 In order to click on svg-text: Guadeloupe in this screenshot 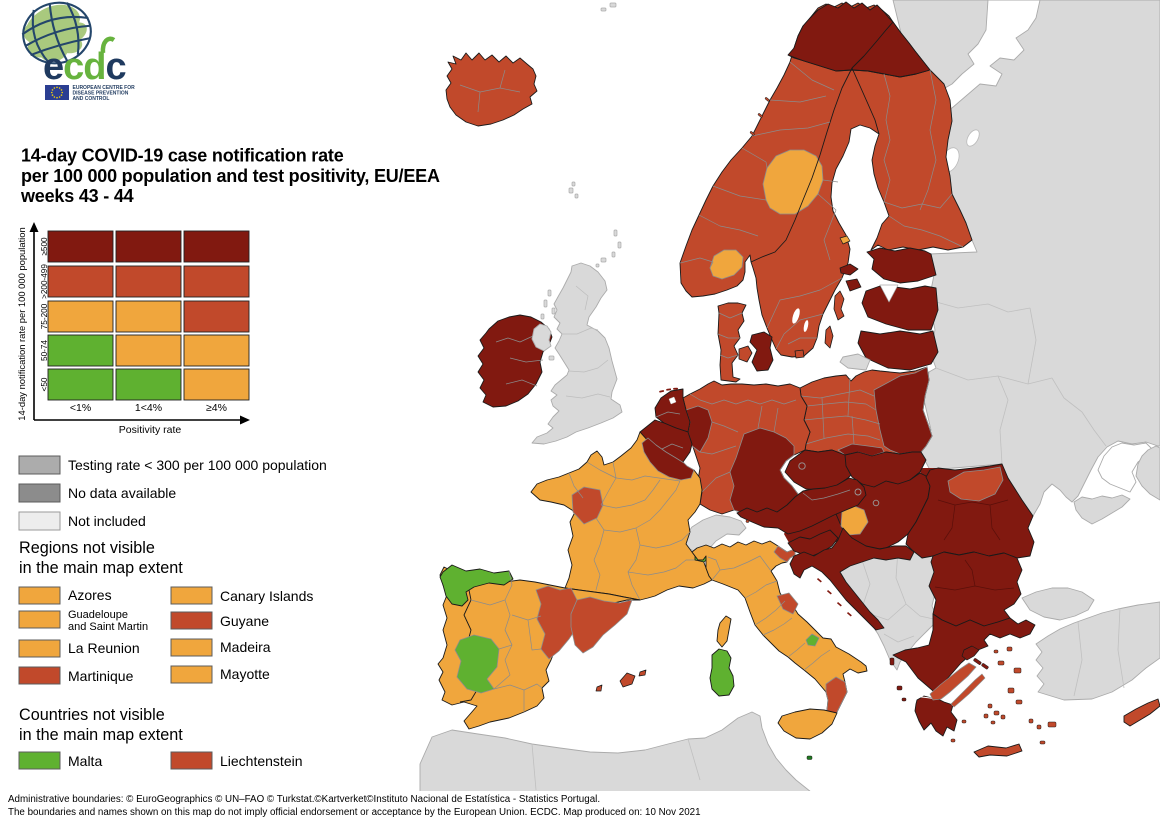, I will do `click(98, 615)`.